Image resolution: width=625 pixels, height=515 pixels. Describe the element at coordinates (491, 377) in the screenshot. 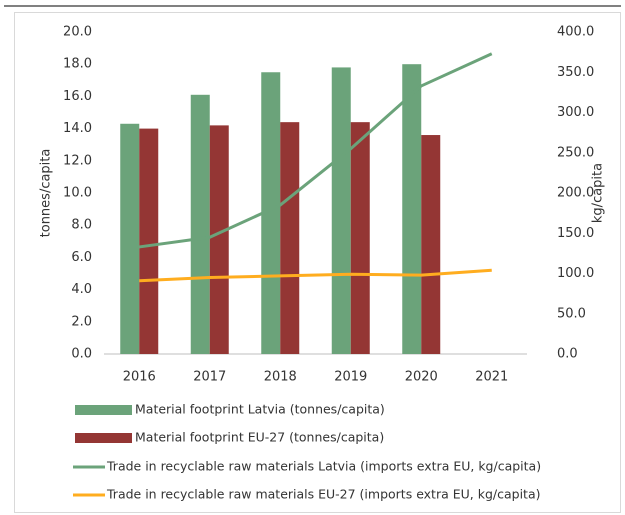

I see `x-tick-label: 2021` at that location.